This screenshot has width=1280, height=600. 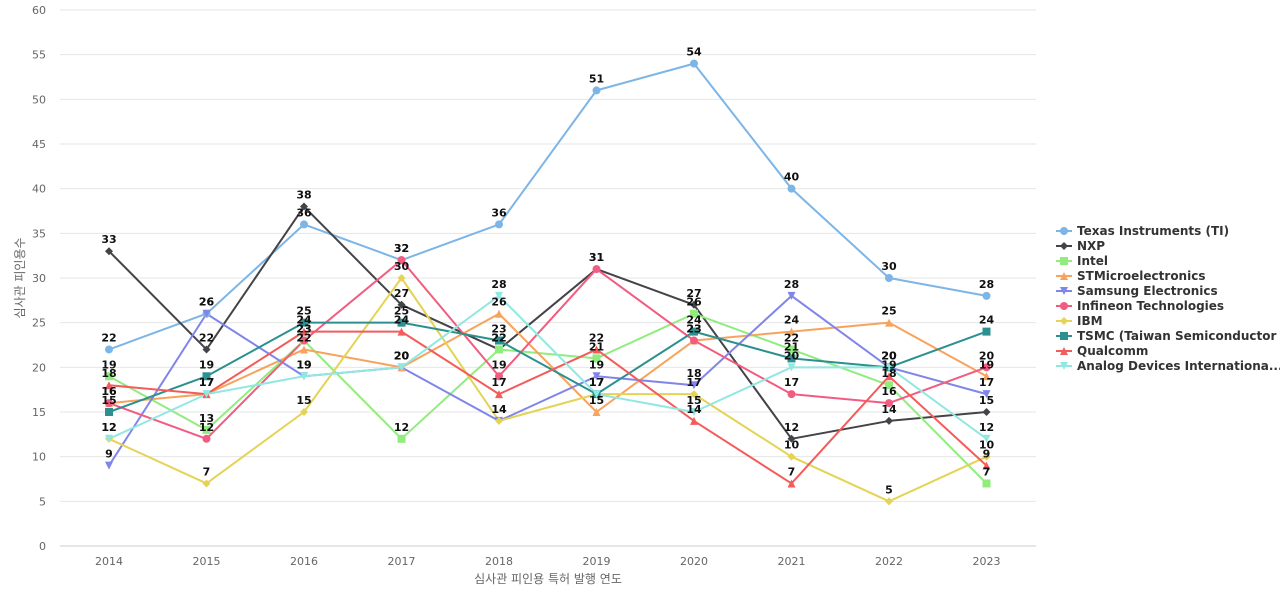 What do you see at coordinates (1150, 306) in the screenshot?
I see `legend-label: Infineon Technologies` at bounding box center [1150, 306].